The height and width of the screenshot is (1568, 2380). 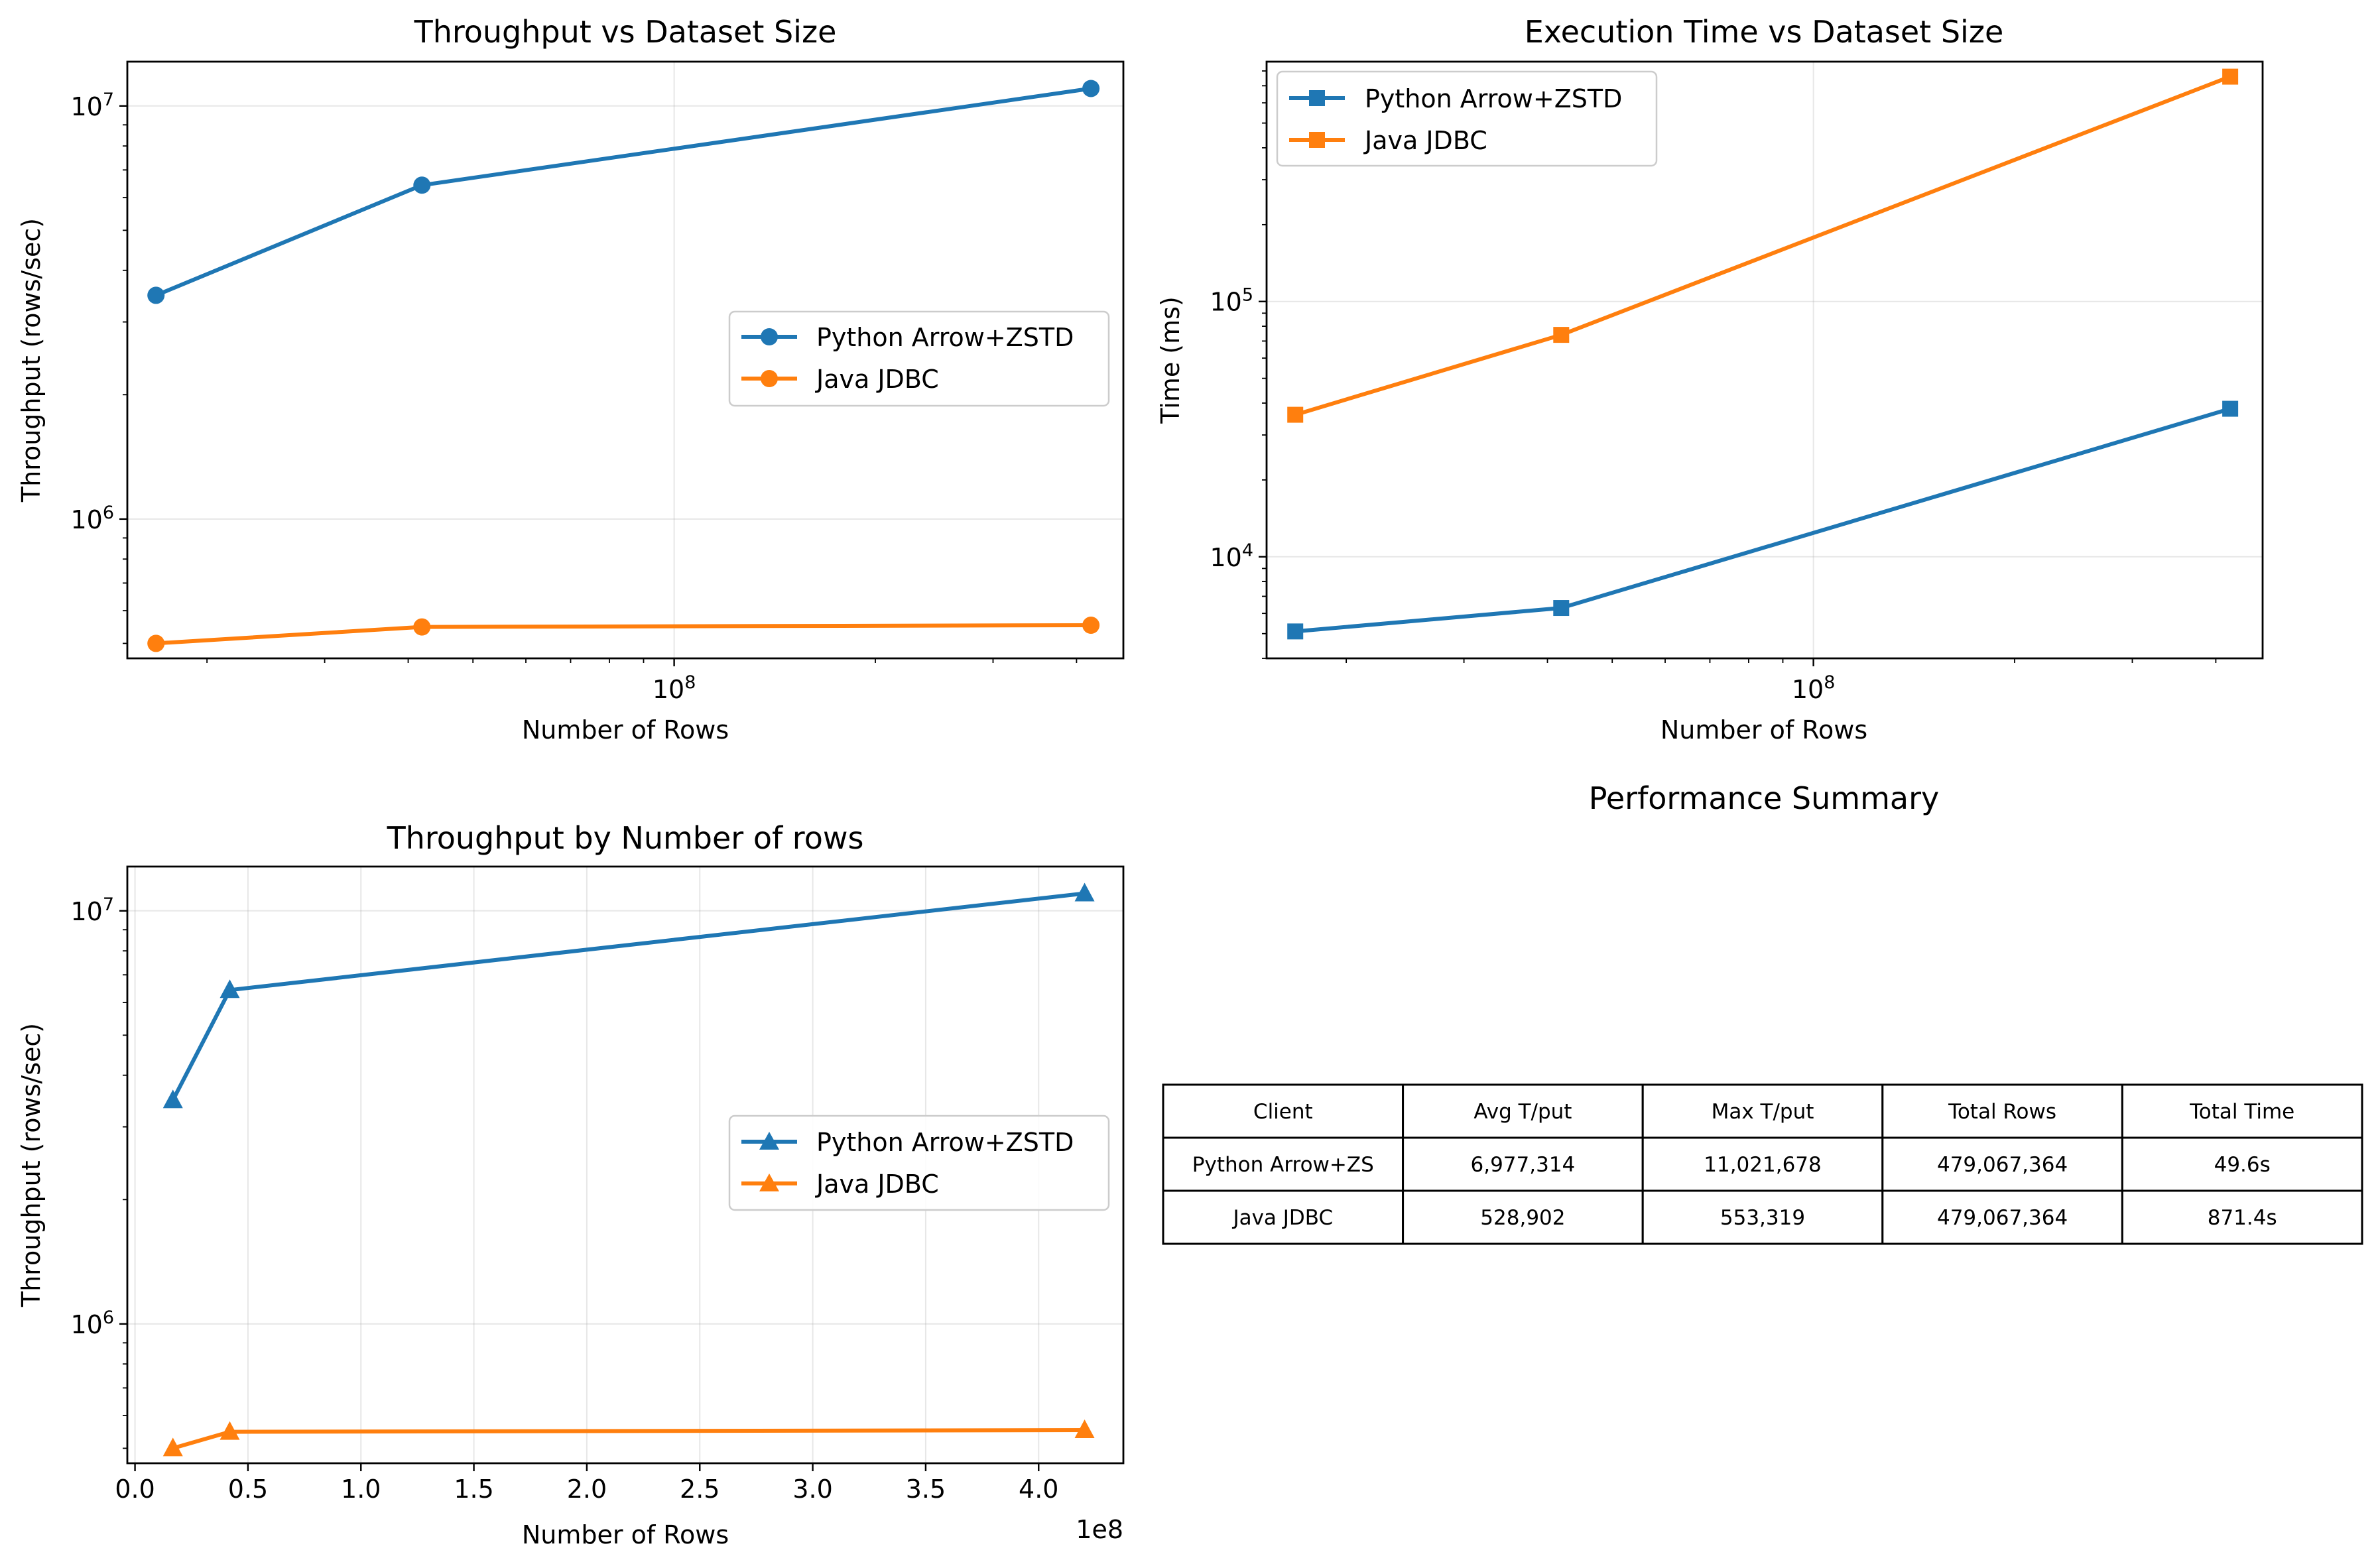 I want to click on table-title: Performance Summary, so click(x=1764, y=798).